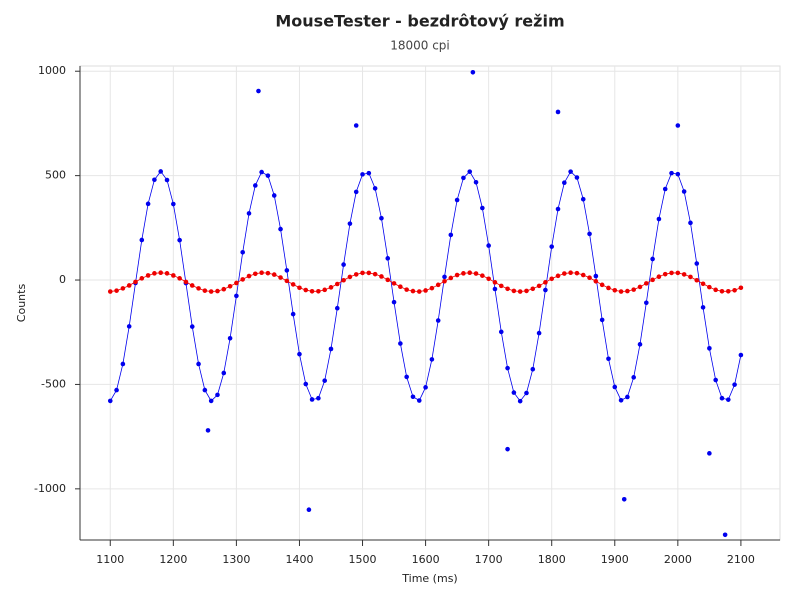 Image resolution: width=800 pixels, height=600 pixels. I want to click on x-tick-label: 2100, so click(741, 559).